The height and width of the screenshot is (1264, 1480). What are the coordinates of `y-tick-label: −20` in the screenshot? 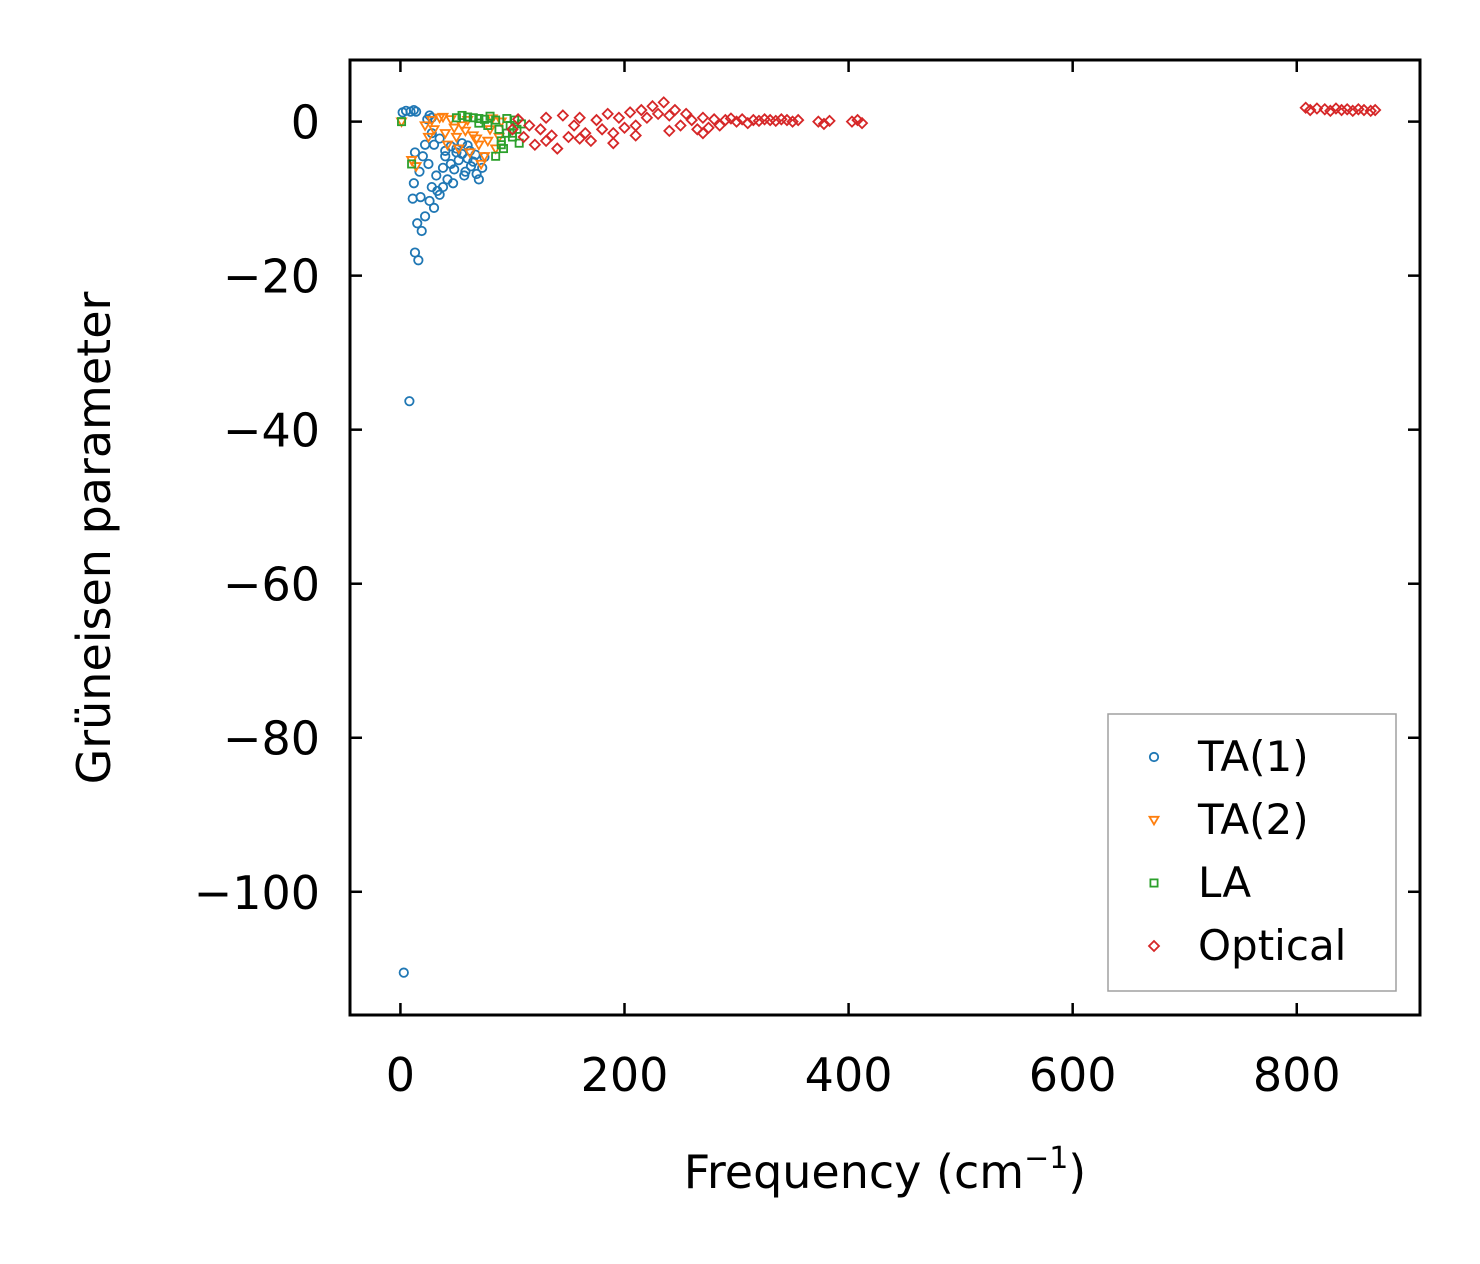 It's located at (271, 277).